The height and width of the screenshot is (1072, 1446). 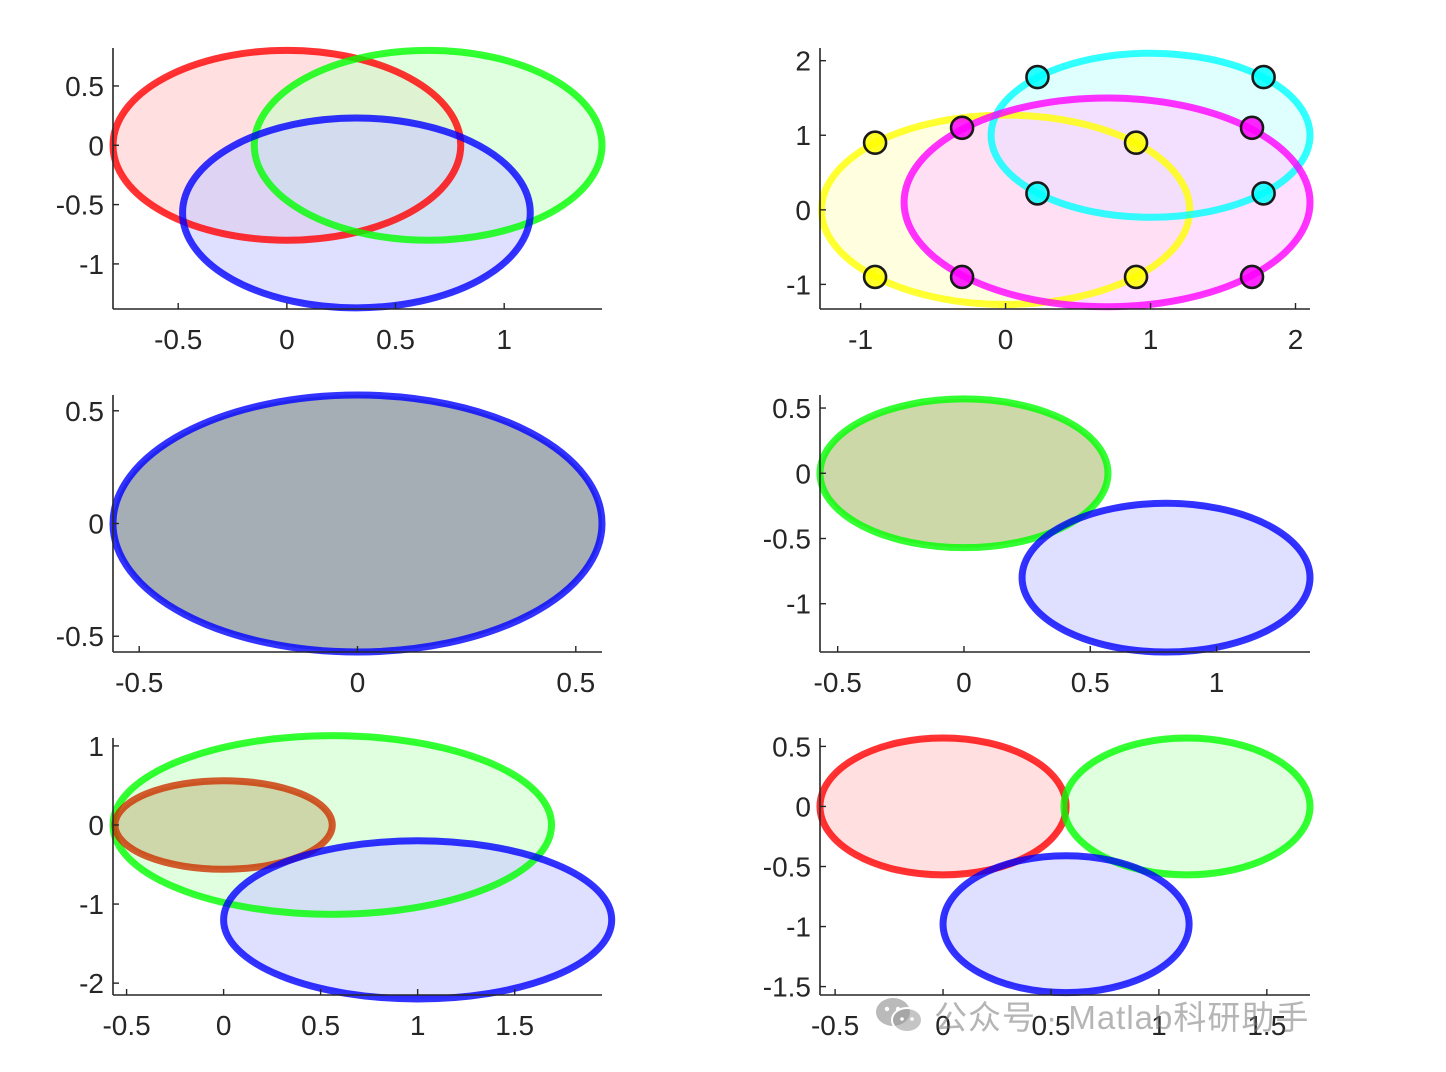 I want to click on subplot-6: -0.5 0 0.5 1 1.5 0.5 0 -0.5 -1 -1.5, so click(x=1038, y=886).